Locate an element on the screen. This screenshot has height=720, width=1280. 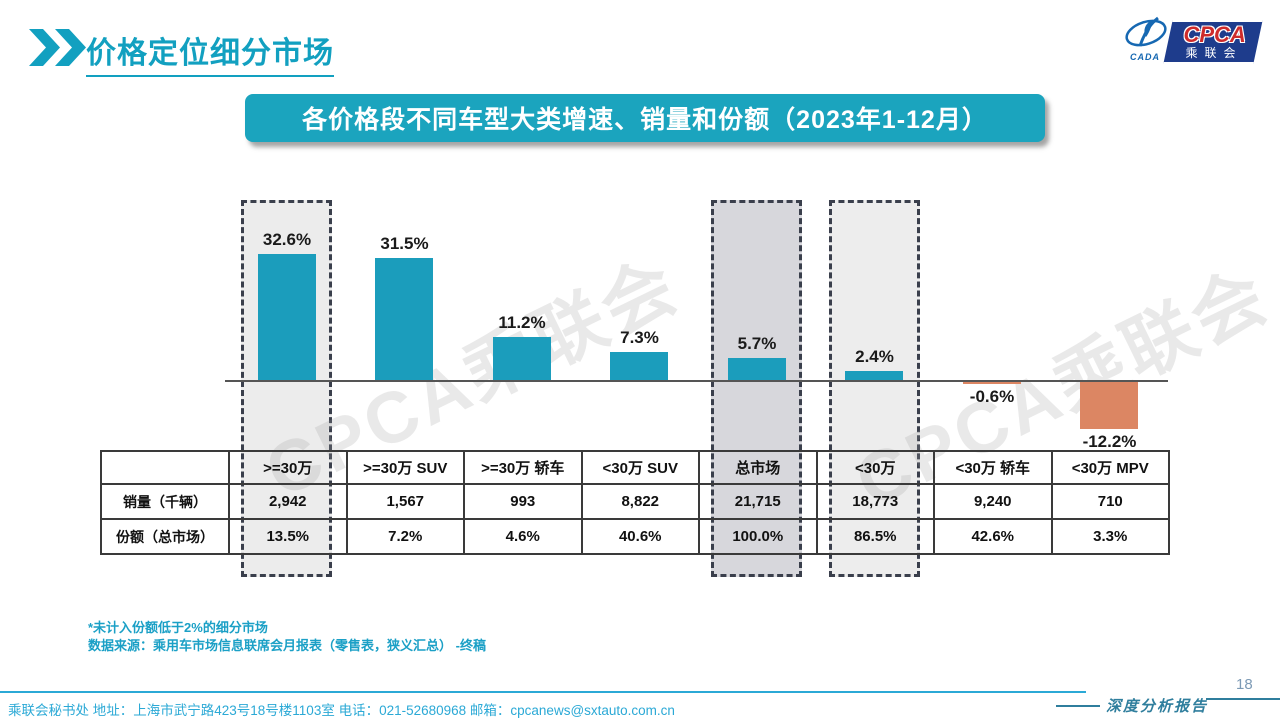
table-column-header-7: <30万 轿车 is located at coordinates (993, 467).